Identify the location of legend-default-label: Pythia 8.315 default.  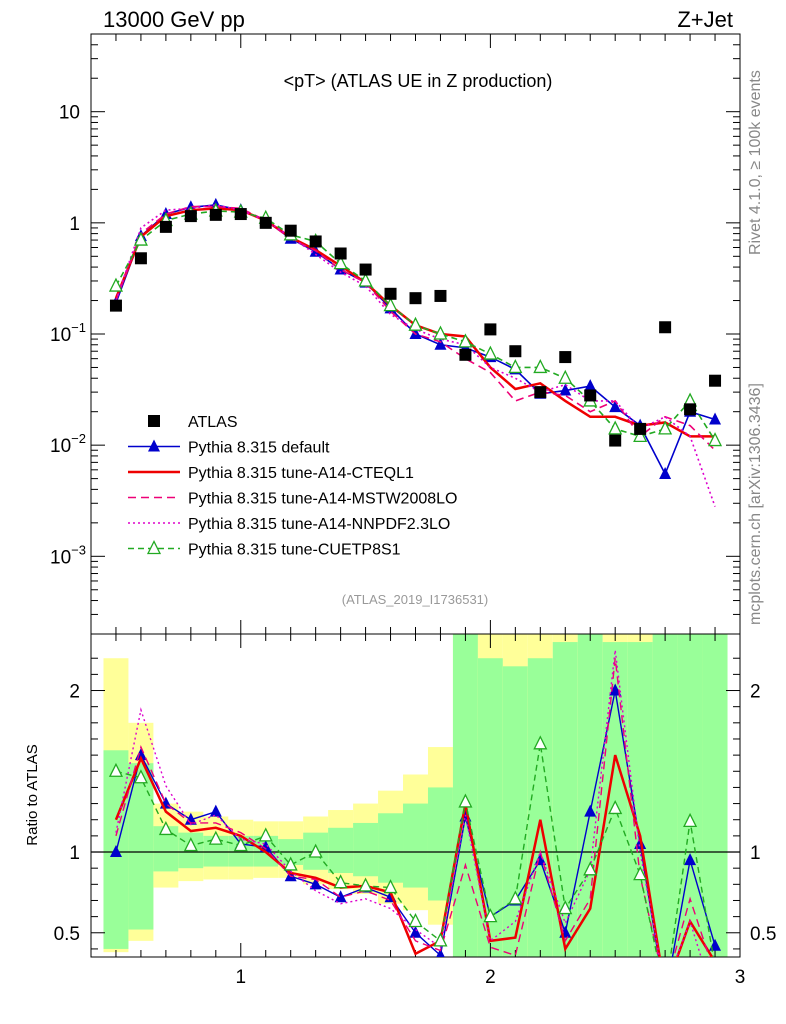
(259, 448).